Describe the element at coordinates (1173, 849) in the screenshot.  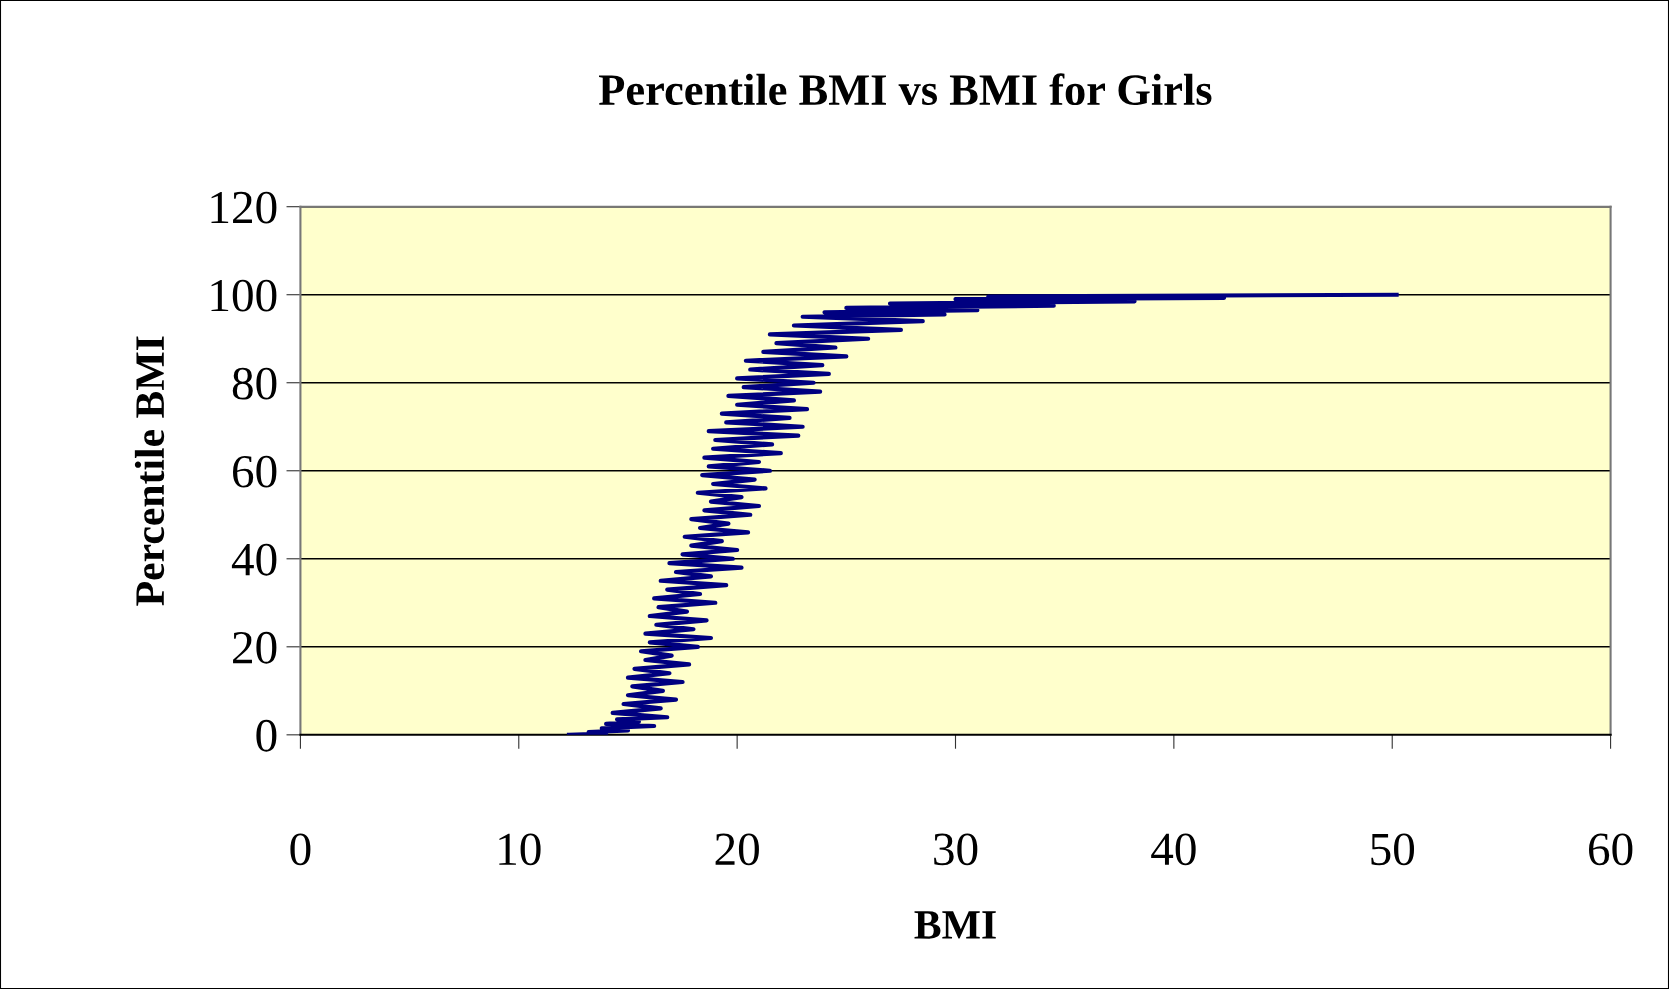
I see `x-tick-label: 40` at that location.